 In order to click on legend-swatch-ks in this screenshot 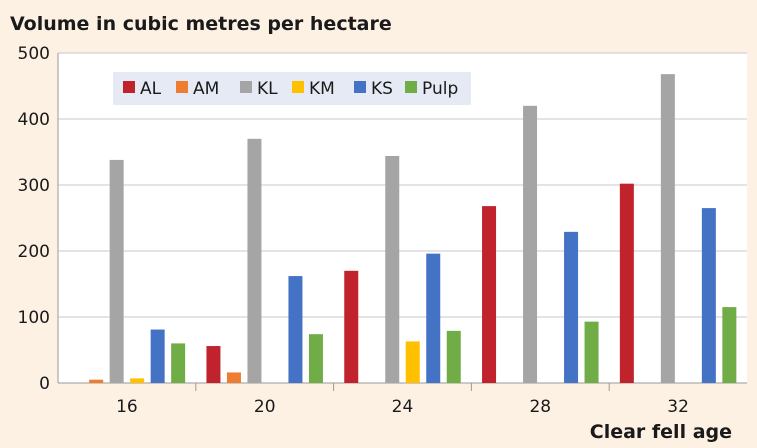, I will do `click(360, 87)`.